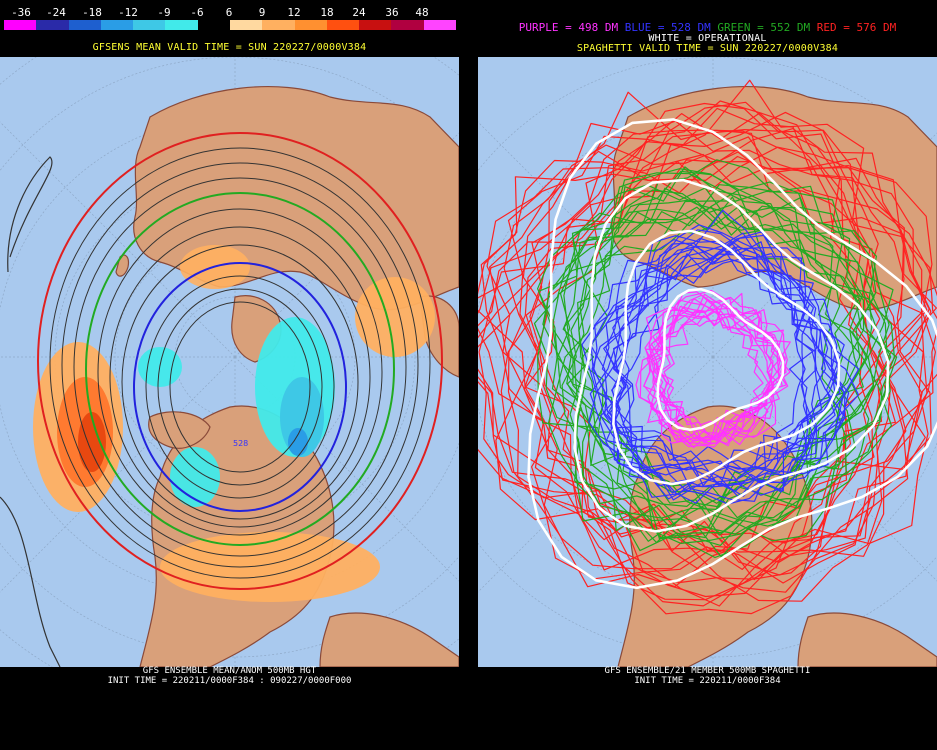  Describe the element at coordinates (856, 27) in the screenshot. I see `legend-red: RED = 576 DM` at that location.